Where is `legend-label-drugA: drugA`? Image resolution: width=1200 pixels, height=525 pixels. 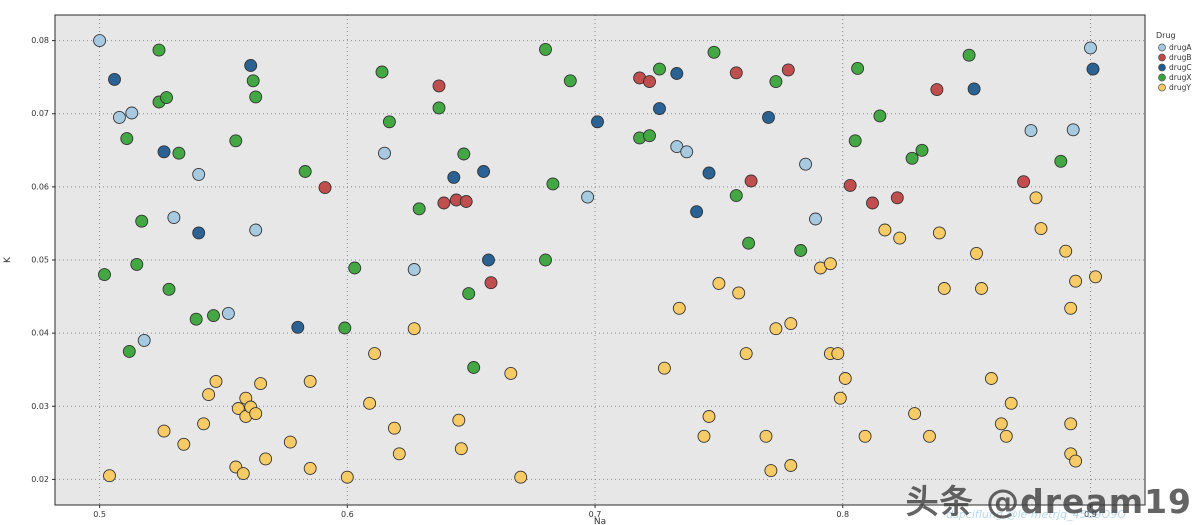 legend-label-drugA: drugA is located at coordinates (1180, 47).